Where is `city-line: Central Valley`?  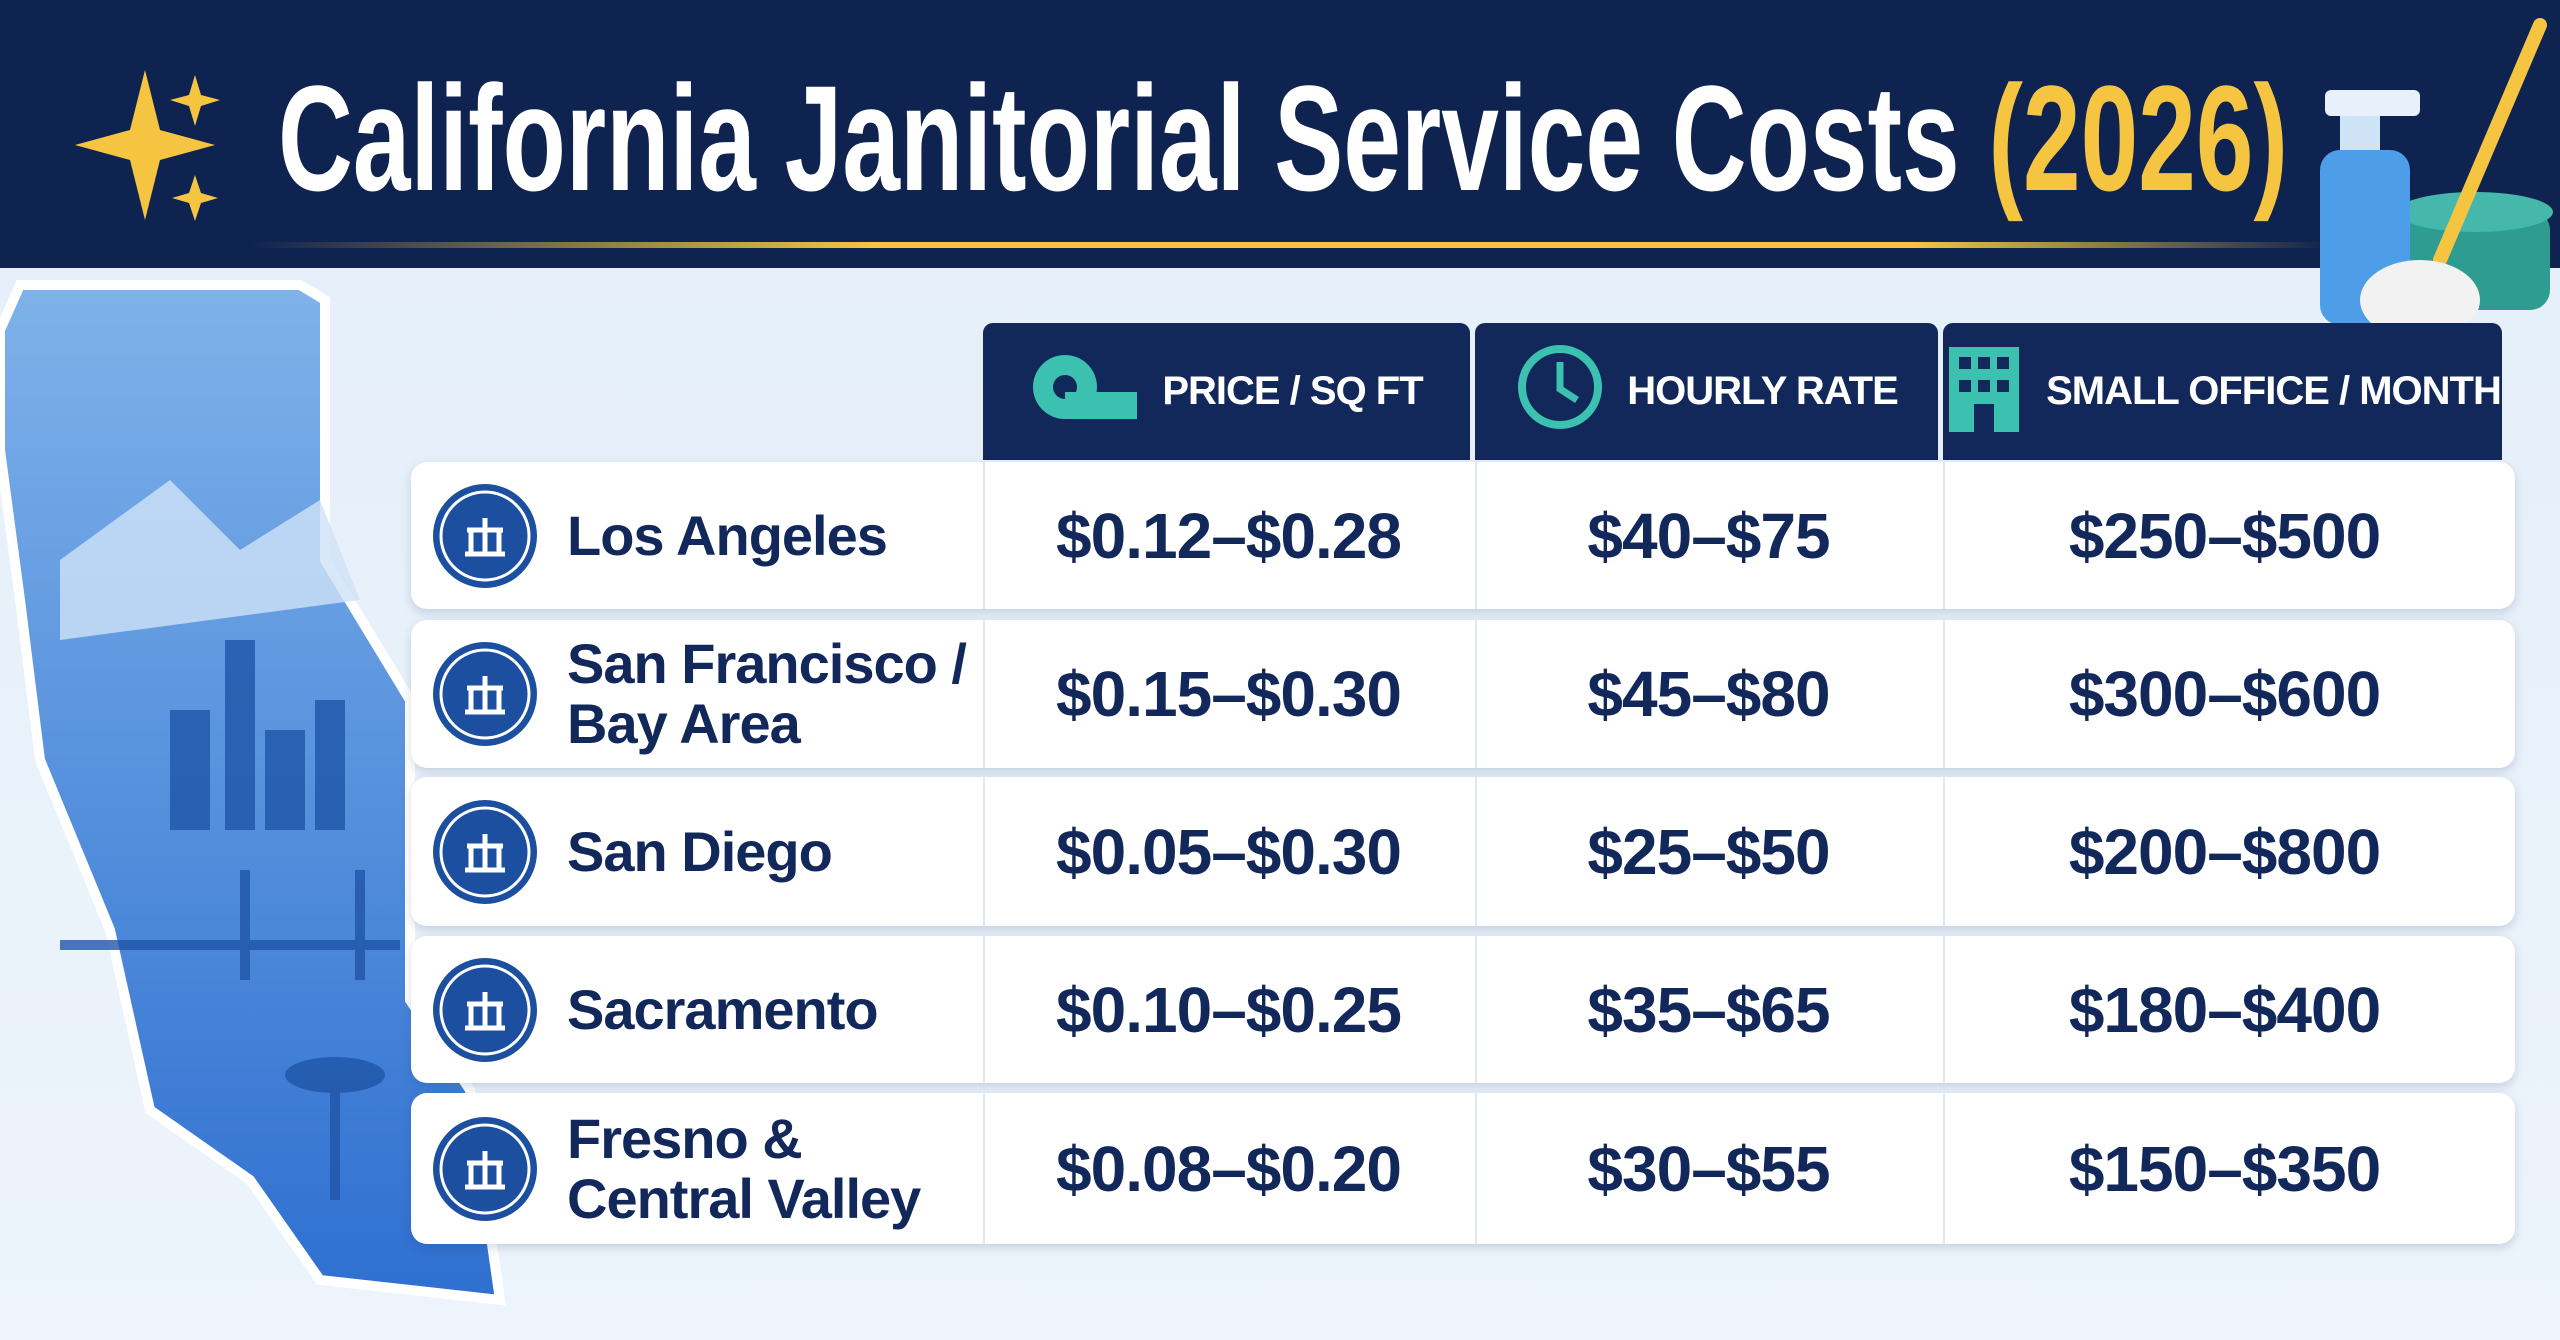 city-line: Central Valley is located at coordinates (744, 1198).